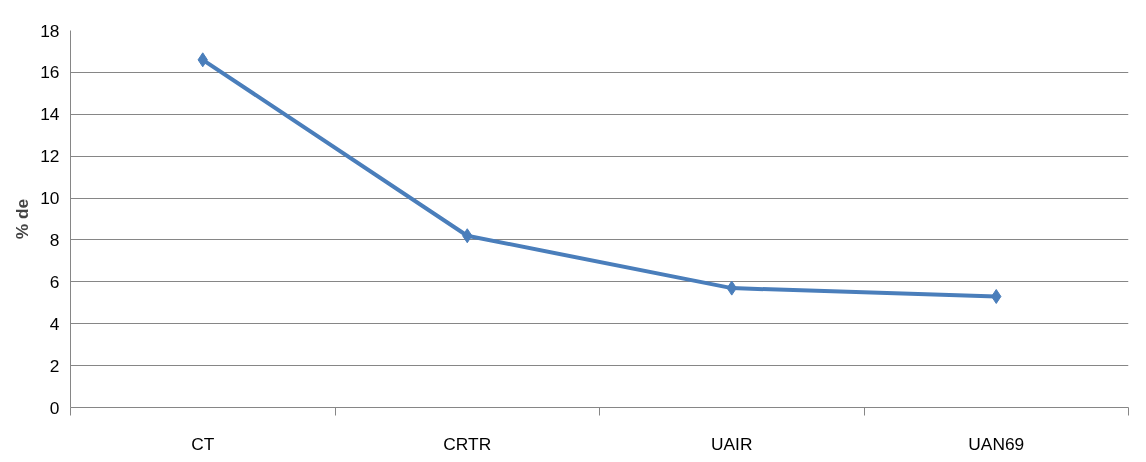 The width and height of the screenshot is (1146, 462). Describe the element at coordinates (50, 114) in the screenshot. I see `y-tick-label: 14` at that location.